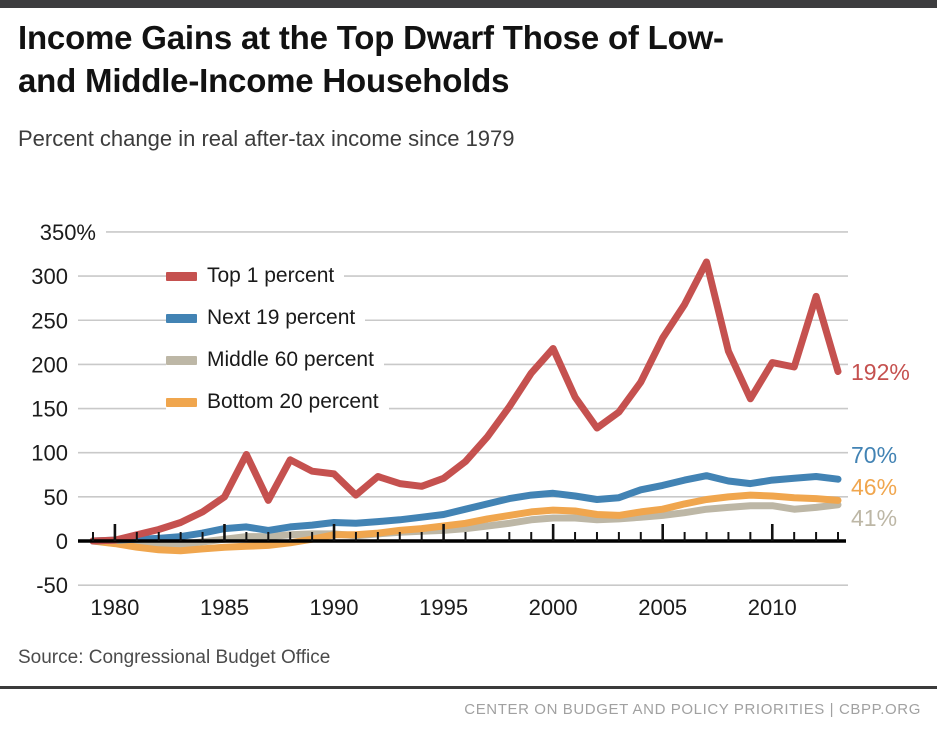 The image size is (937, 735). I want to click on y-tick-label: 350%, so click(68, 232).